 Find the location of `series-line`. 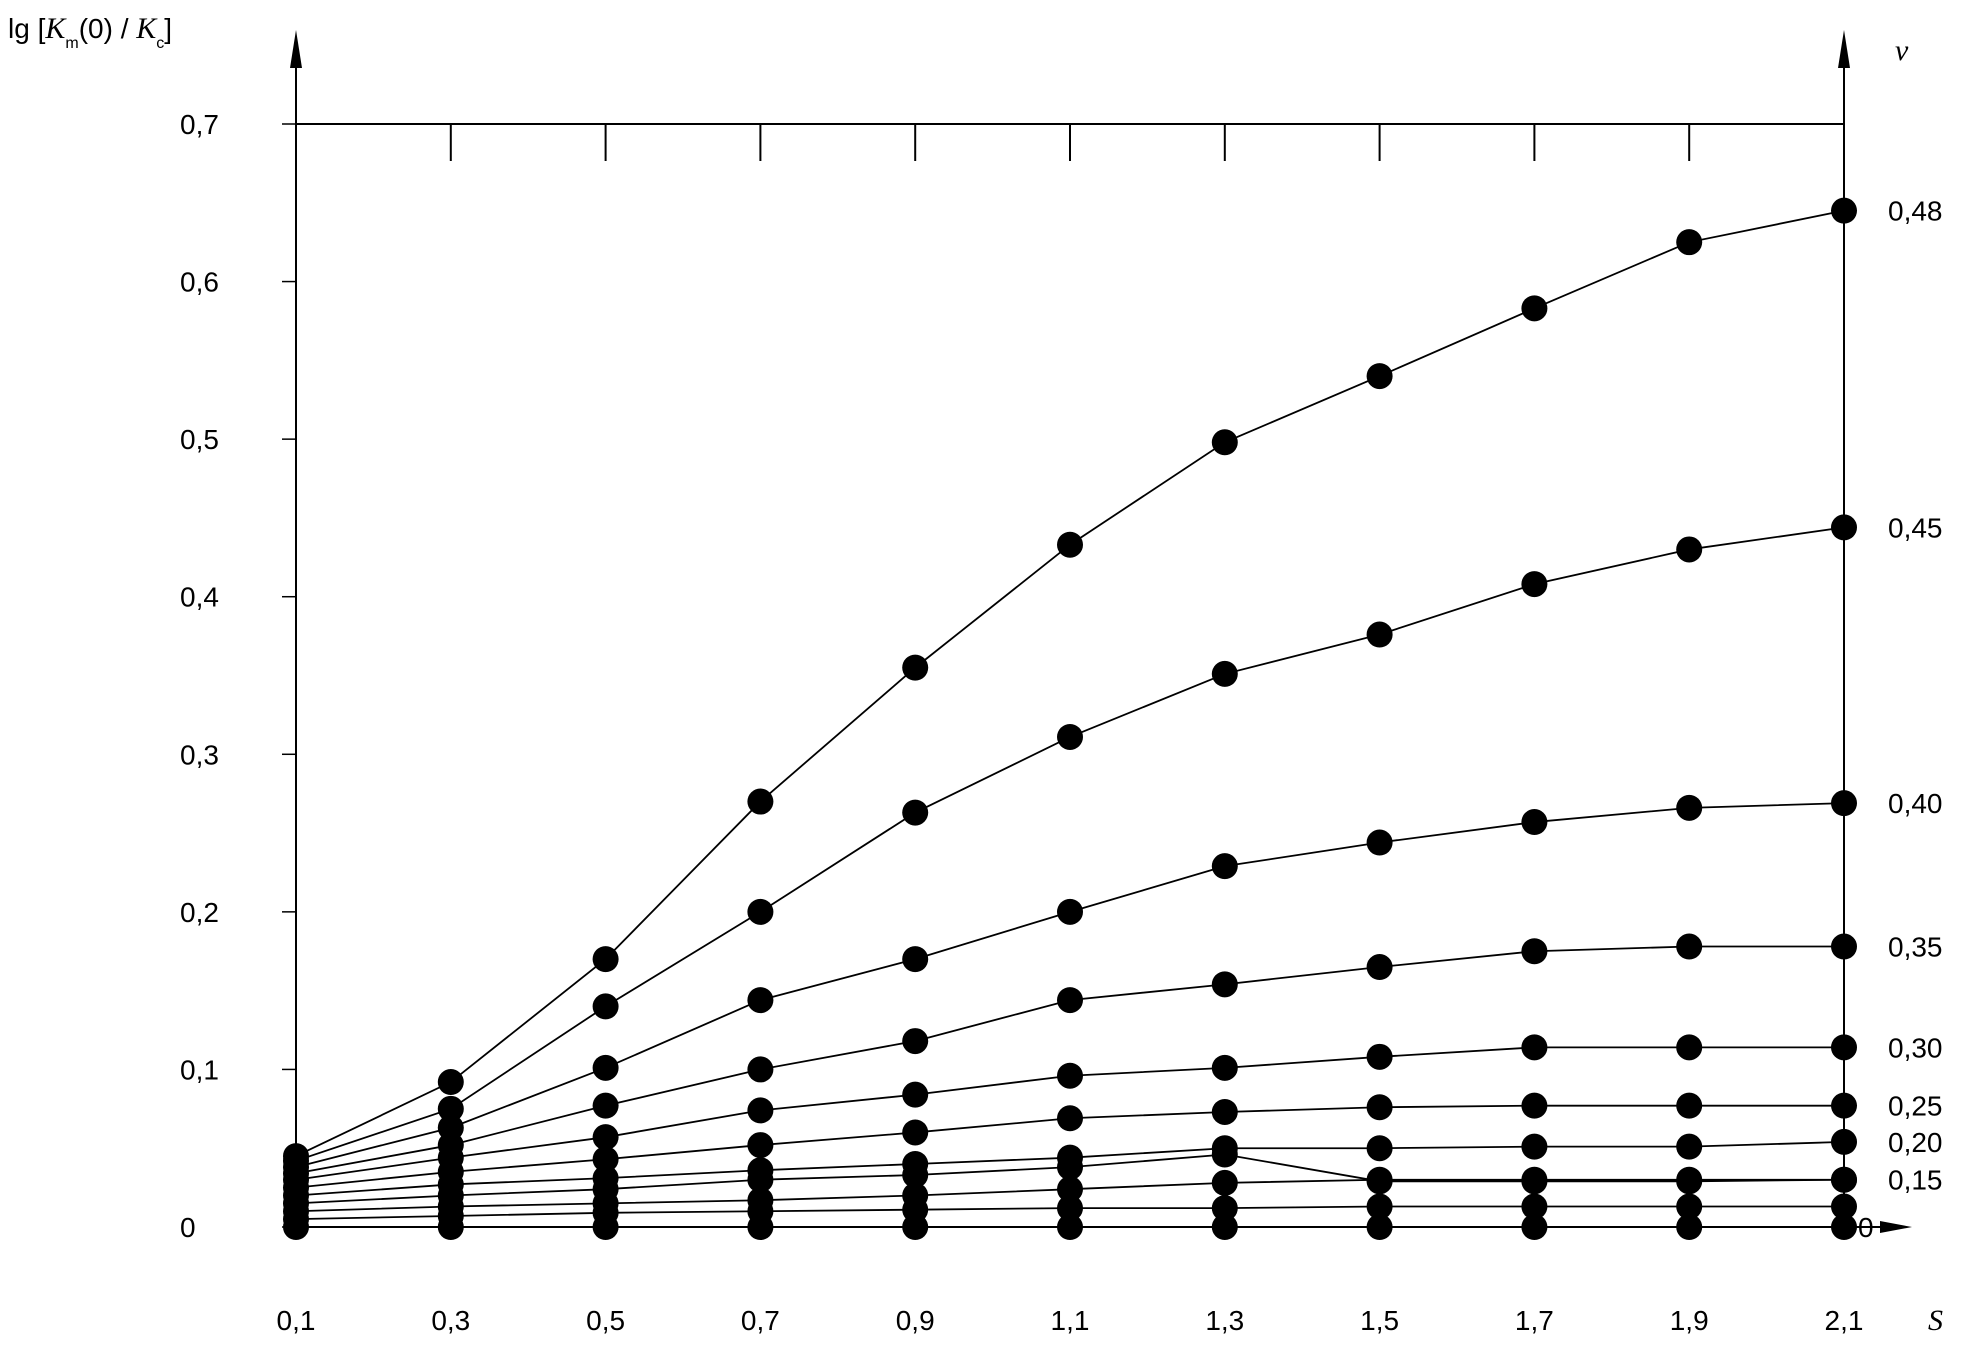

series-line is located at coordinates (1069, 1060).